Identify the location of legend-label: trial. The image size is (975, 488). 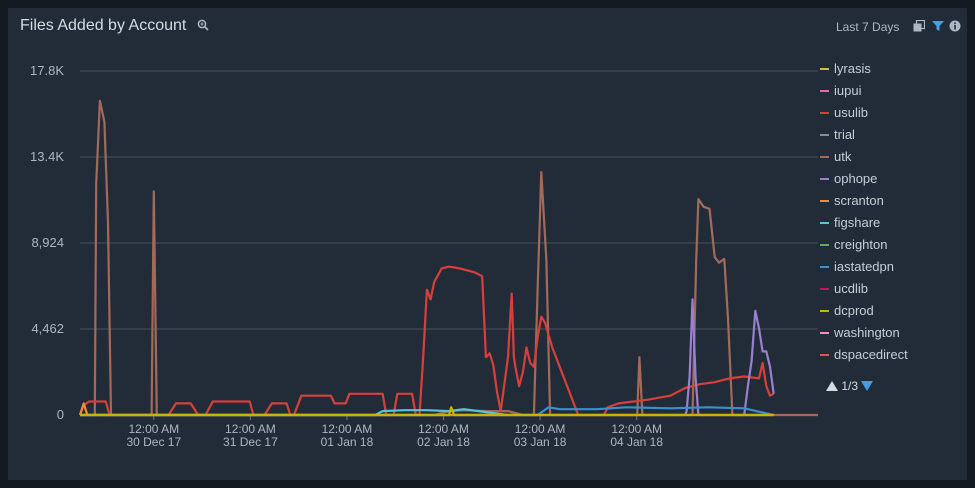
(844, 134).